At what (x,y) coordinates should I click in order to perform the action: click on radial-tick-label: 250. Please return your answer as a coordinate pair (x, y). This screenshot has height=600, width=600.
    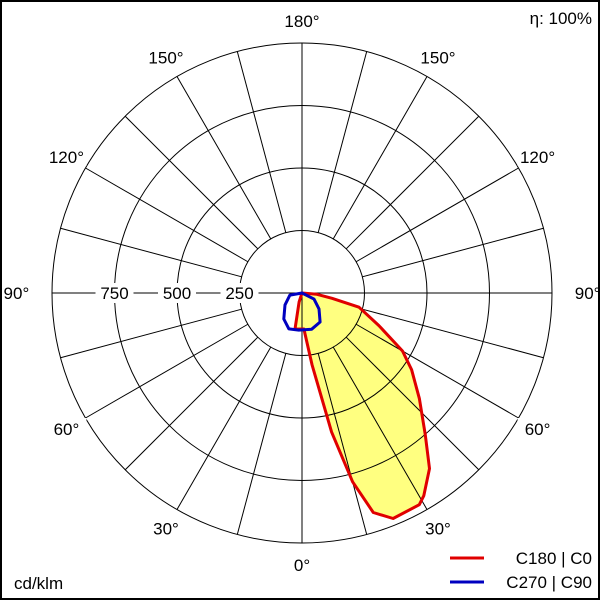
    Looking at the image, I should click on (239, 293).